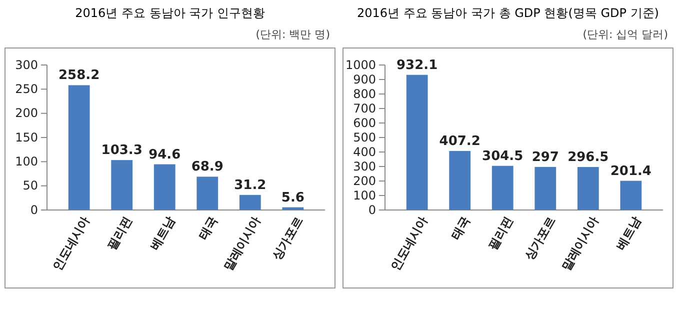  Describe the element at coordinates (588, 158) in the screenshot. I see `data-label: 296.5` at that location.